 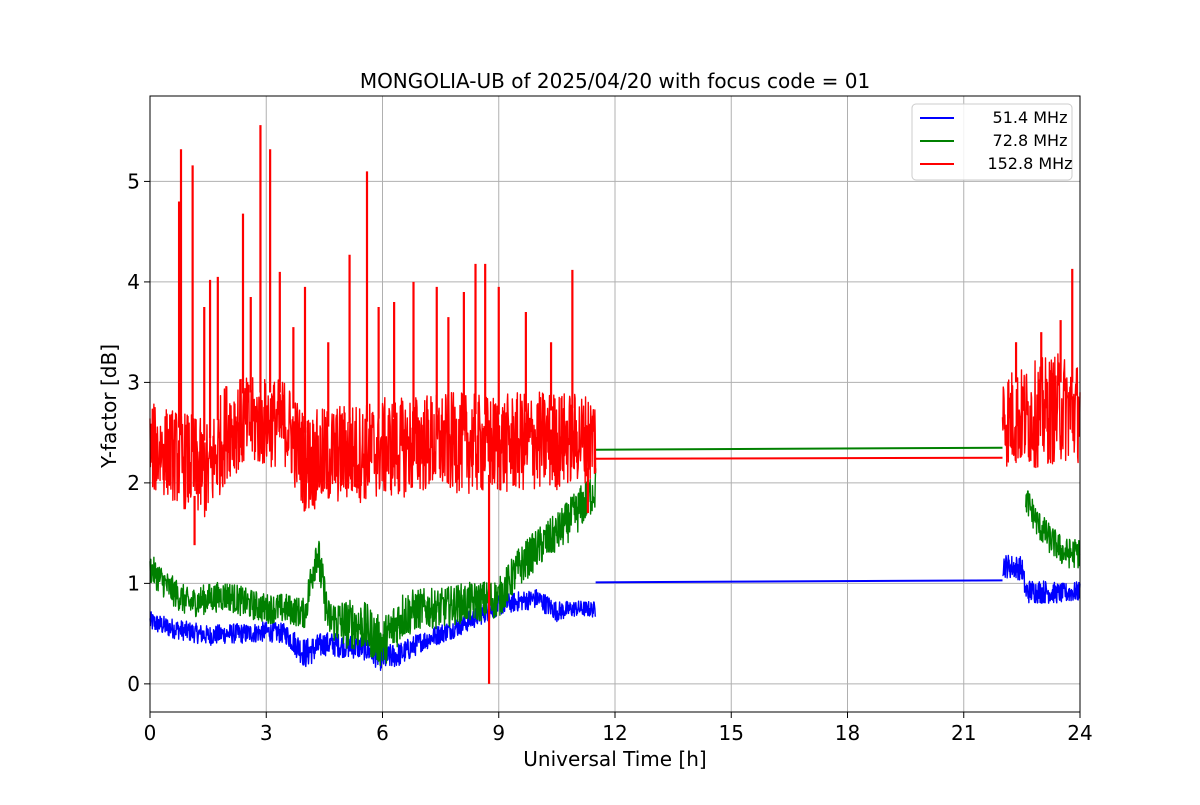 What do you see at coordinates (109, 406) in the screenshot?
I see `y-axis-label: Y-factor [dB]` at bounding box center [109, 406].